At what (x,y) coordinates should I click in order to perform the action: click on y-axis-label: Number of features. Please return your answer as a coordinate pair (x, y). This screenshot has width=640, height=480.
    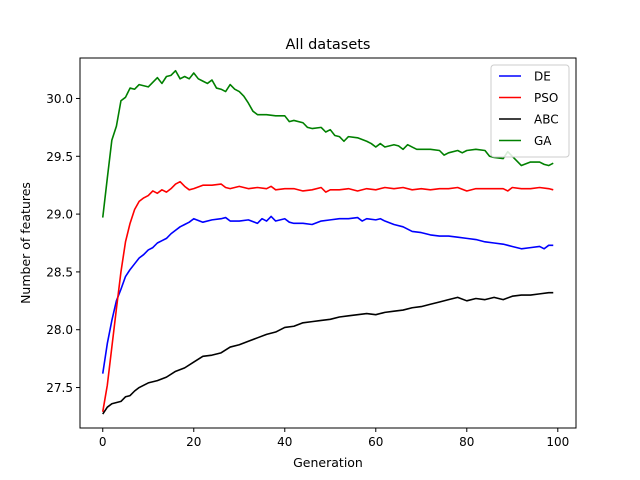
    Looking at the image, I should click on (25, 243).